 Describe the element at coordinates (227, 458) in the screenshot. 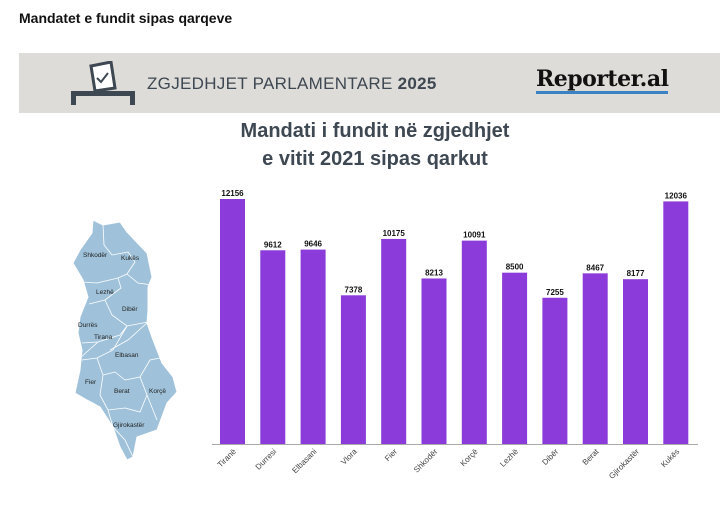

I see `x-tick-label: Tiranë` at that location.